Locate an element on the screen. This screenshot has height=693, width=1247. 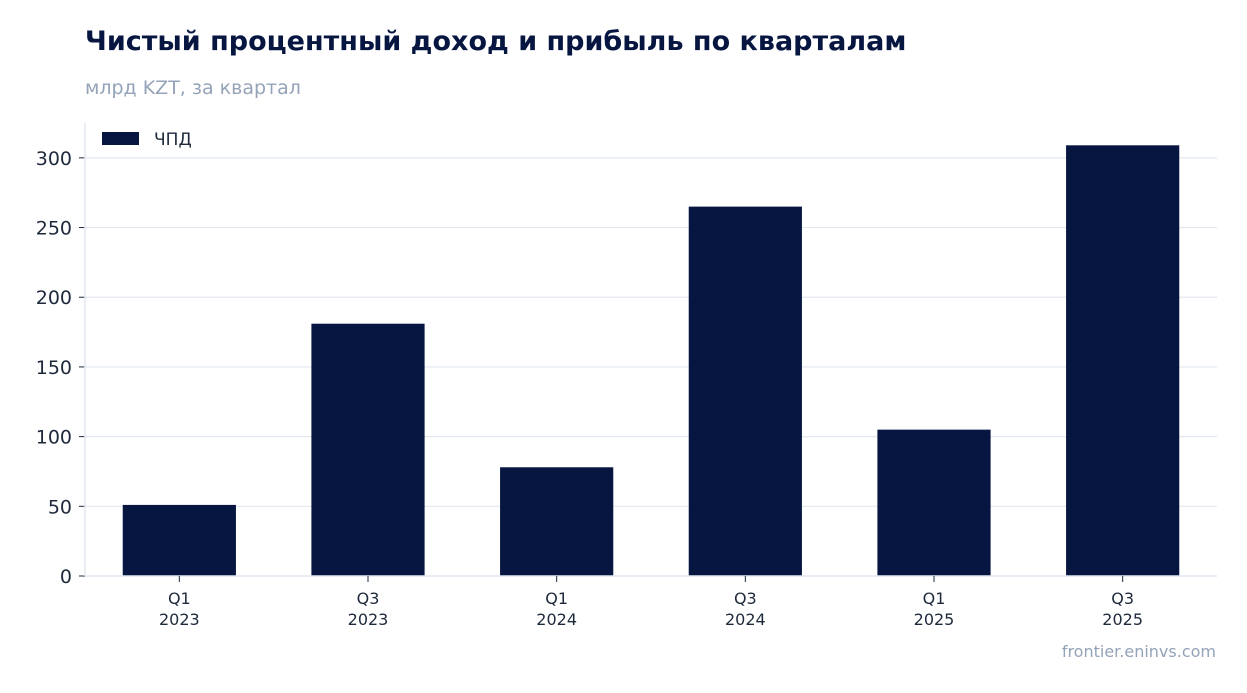
x-tick-labels: Q1 2023 Q3 2023 Q1 2024 Q3 2024 Q1 2025 Q3 2025 is located at coordinates (651, 609).